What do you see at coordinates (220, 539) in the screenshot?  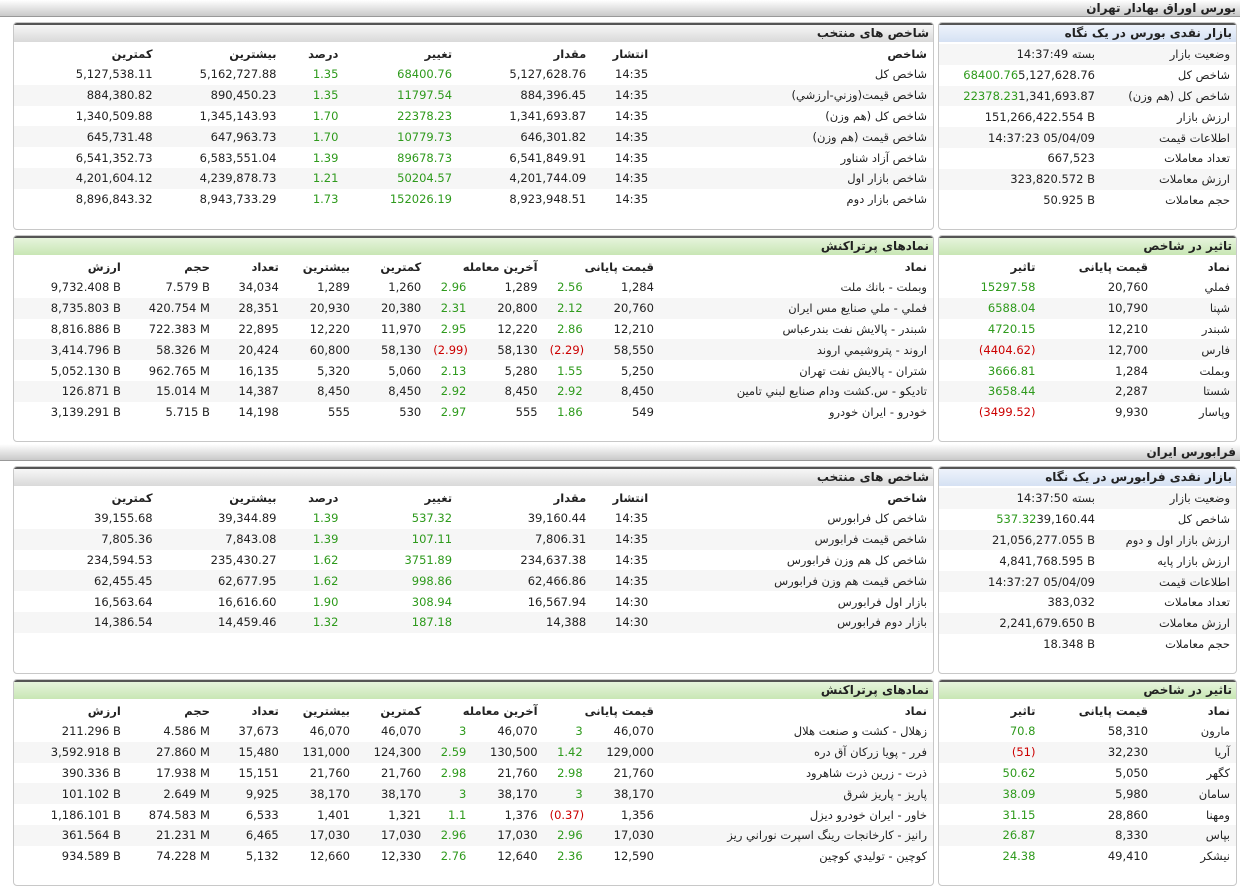 I see `table-cell: 7,843.08` at bounding box center [220, 539].